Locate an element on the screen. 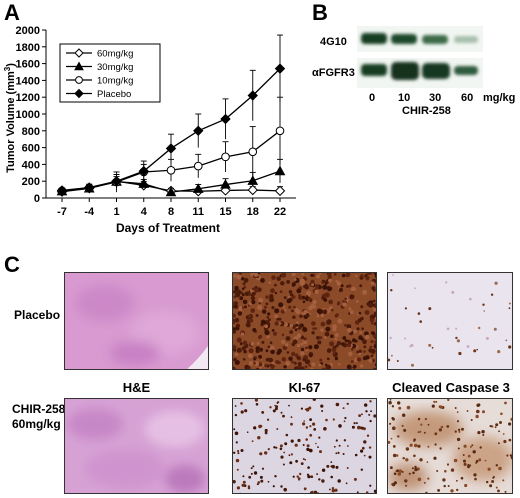 The image size is (520, 498). histology-col-label-he: H&E is located at coordinates (136, 387).